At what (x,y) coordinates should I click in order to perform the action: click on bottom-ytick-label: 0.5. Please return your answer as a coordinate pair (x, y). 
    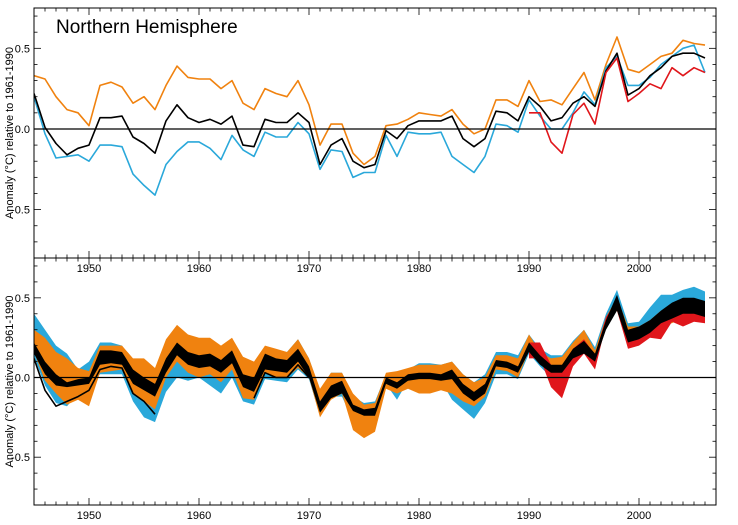
    Looking at the image, I should click on (22, 299).